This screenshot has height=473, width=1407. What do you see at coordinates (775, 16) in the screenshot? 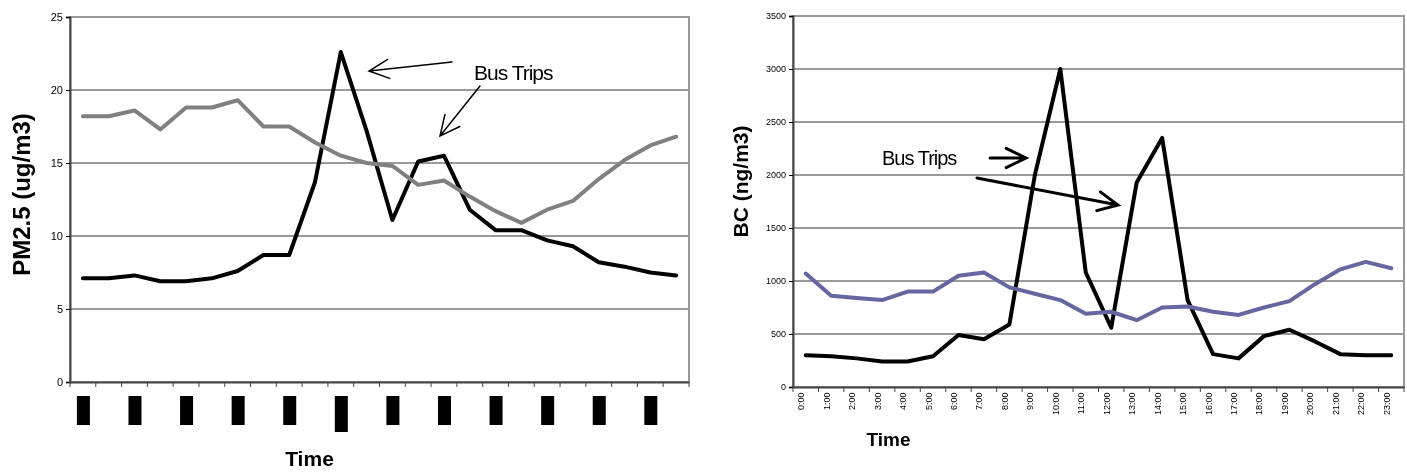
I see `y-tick-label: 3500` at bounding box center [775, 16].